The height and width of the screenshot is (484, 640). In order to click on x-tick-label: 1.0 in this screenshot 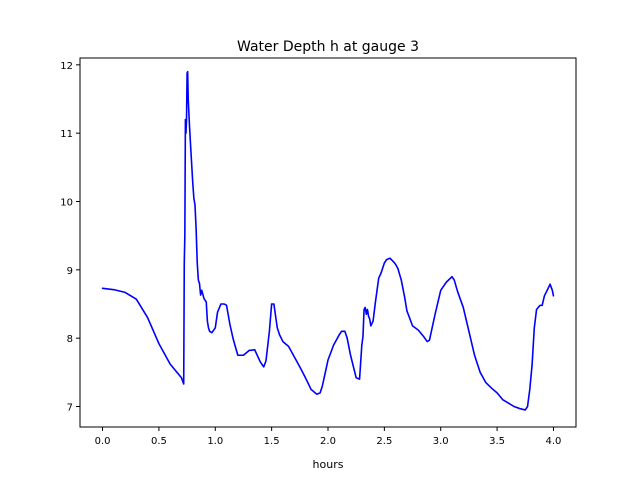, I will do `click(215, 441)`.